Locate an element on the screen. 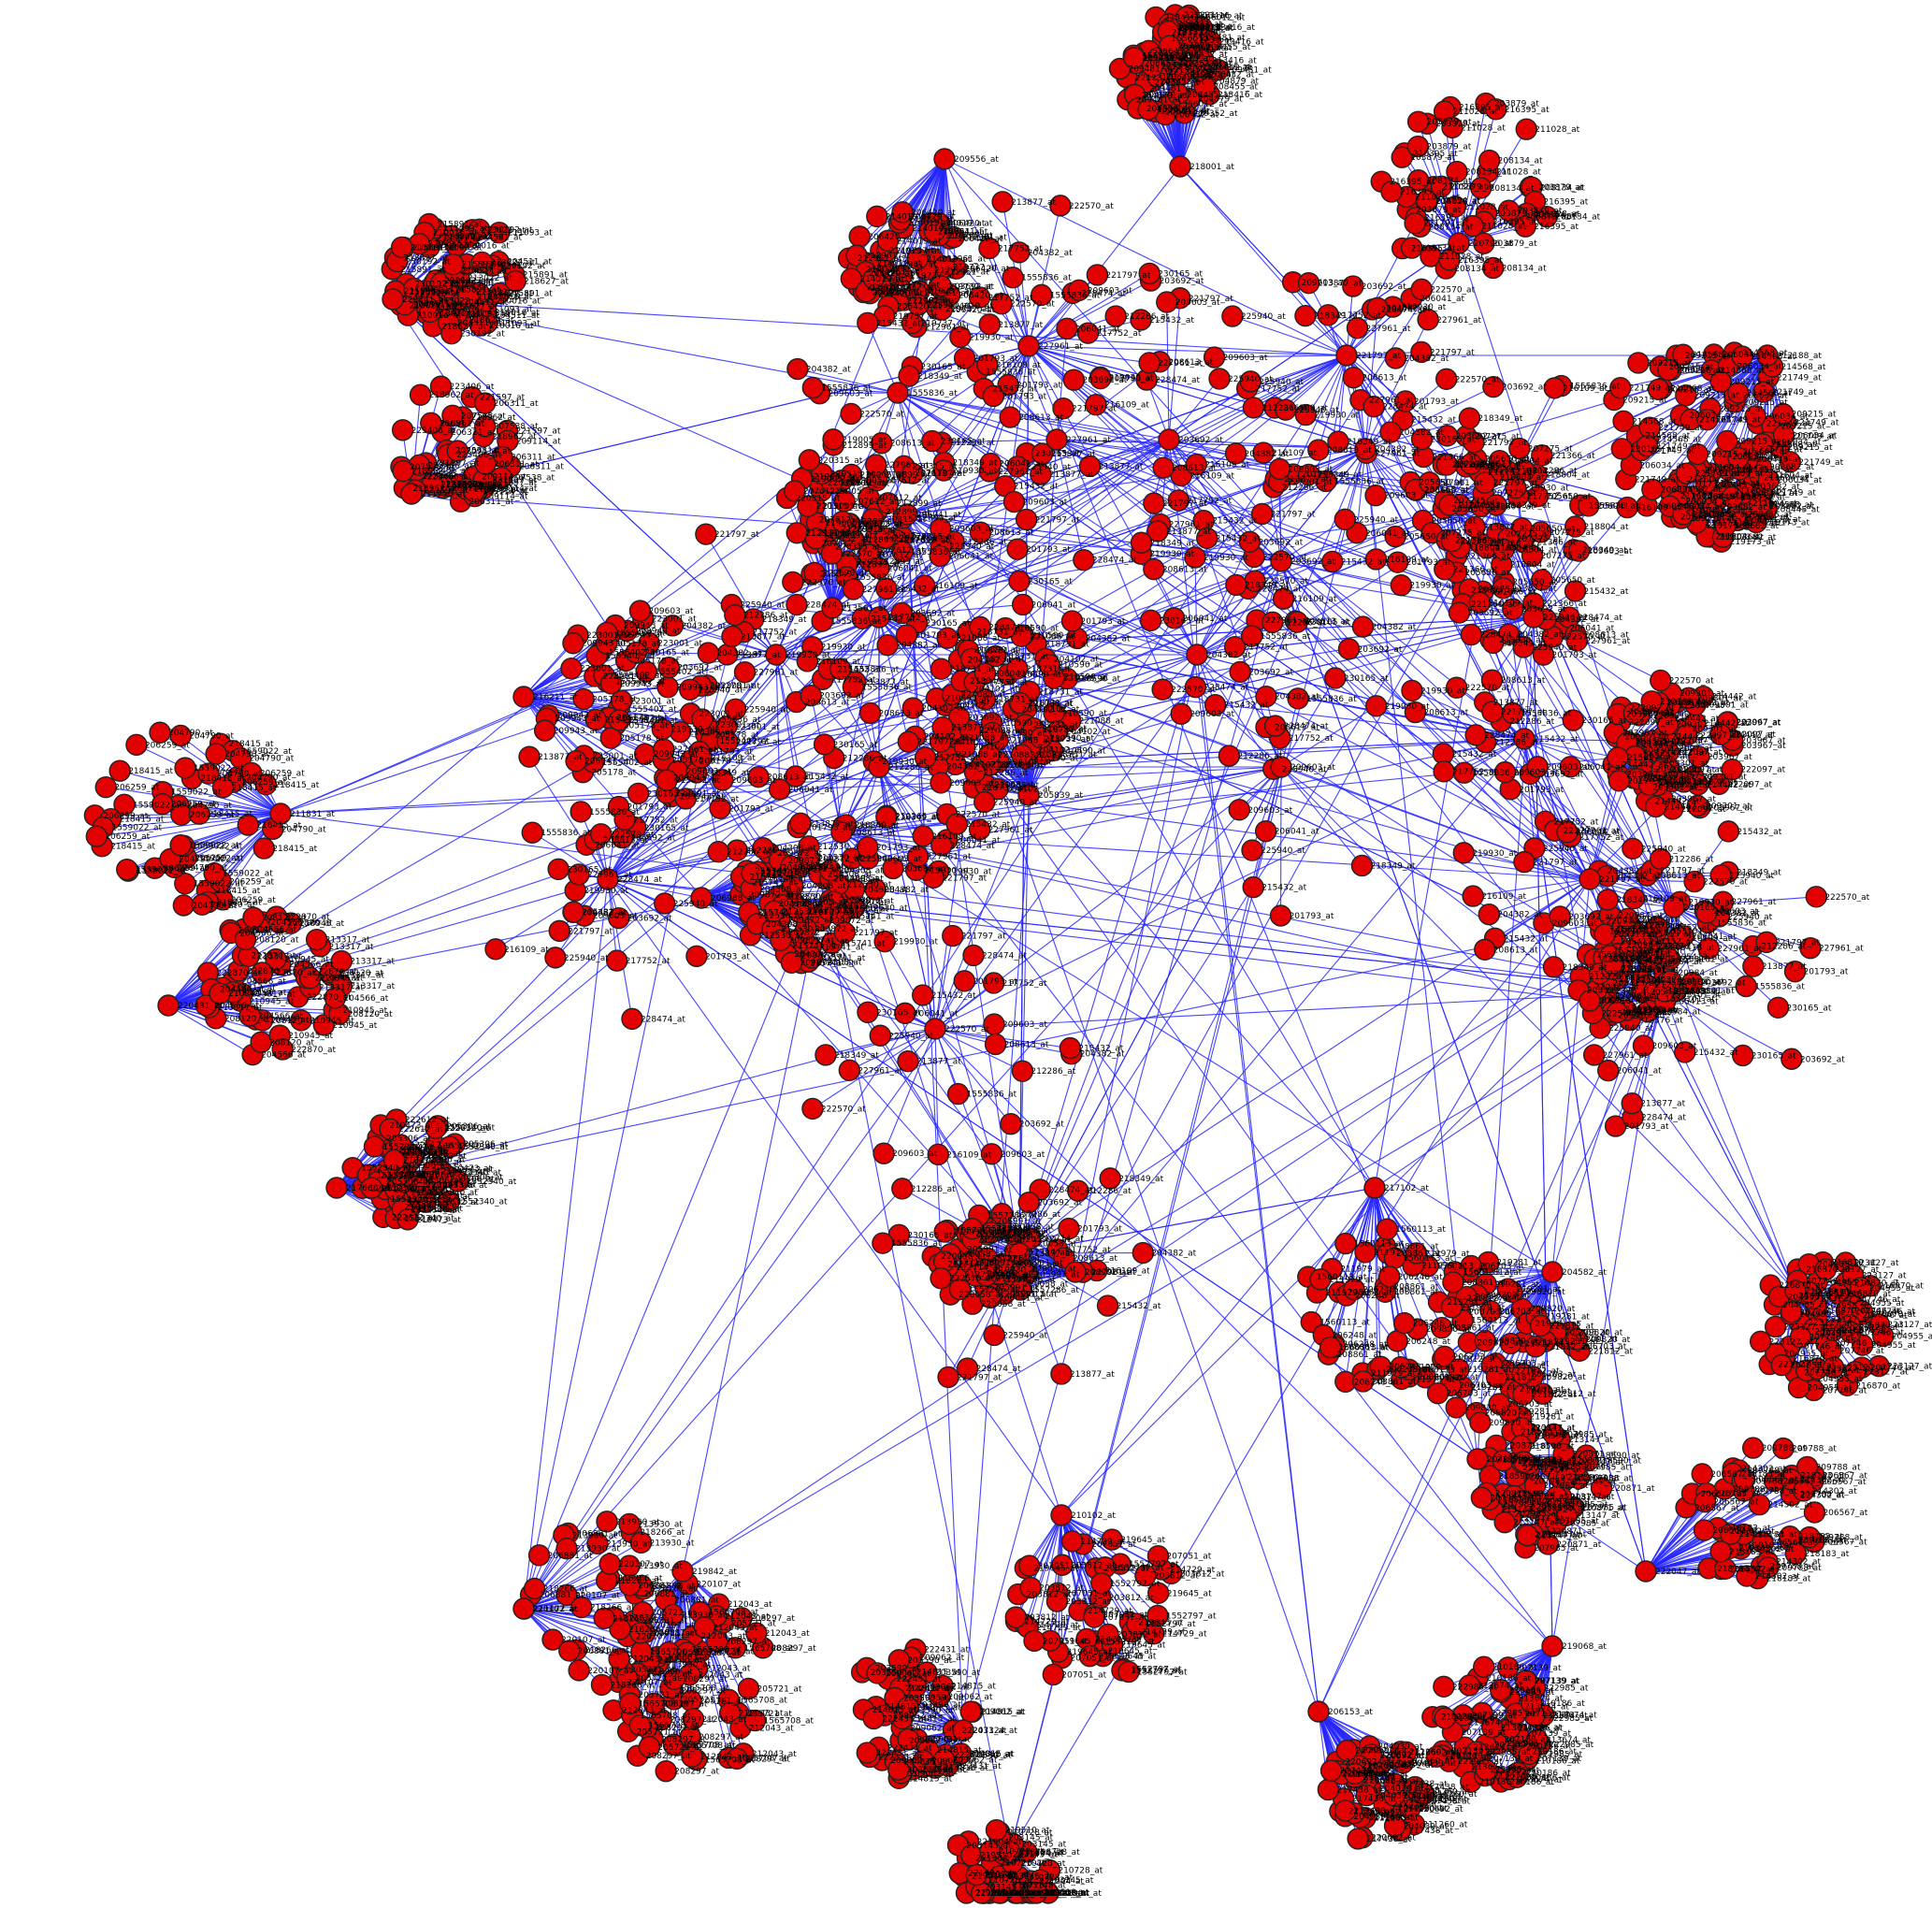  gene-label: 204879_at is located at coordinates (1166, 95).